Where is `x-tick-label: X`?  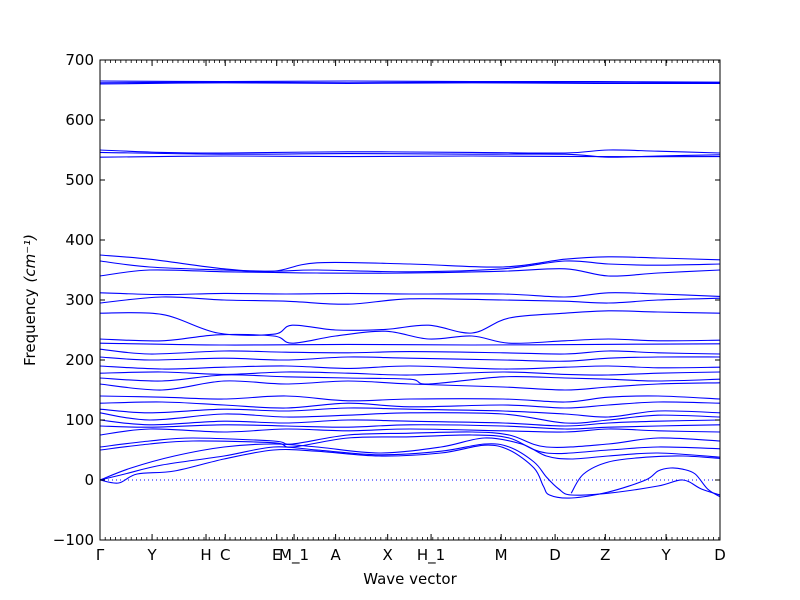
x-tick-label: X is located at coordinates (388, 555).